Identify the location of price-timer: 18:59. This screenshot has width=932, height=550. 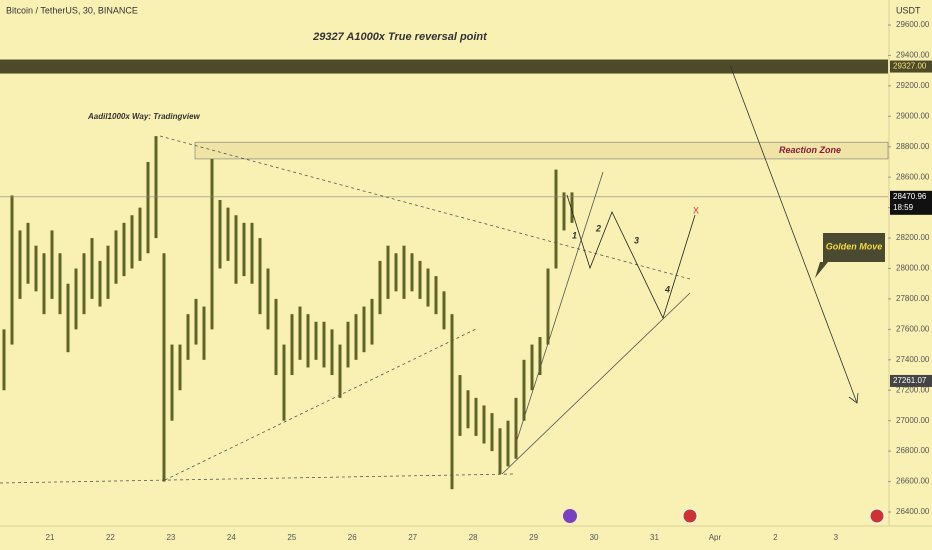
(903, 207).